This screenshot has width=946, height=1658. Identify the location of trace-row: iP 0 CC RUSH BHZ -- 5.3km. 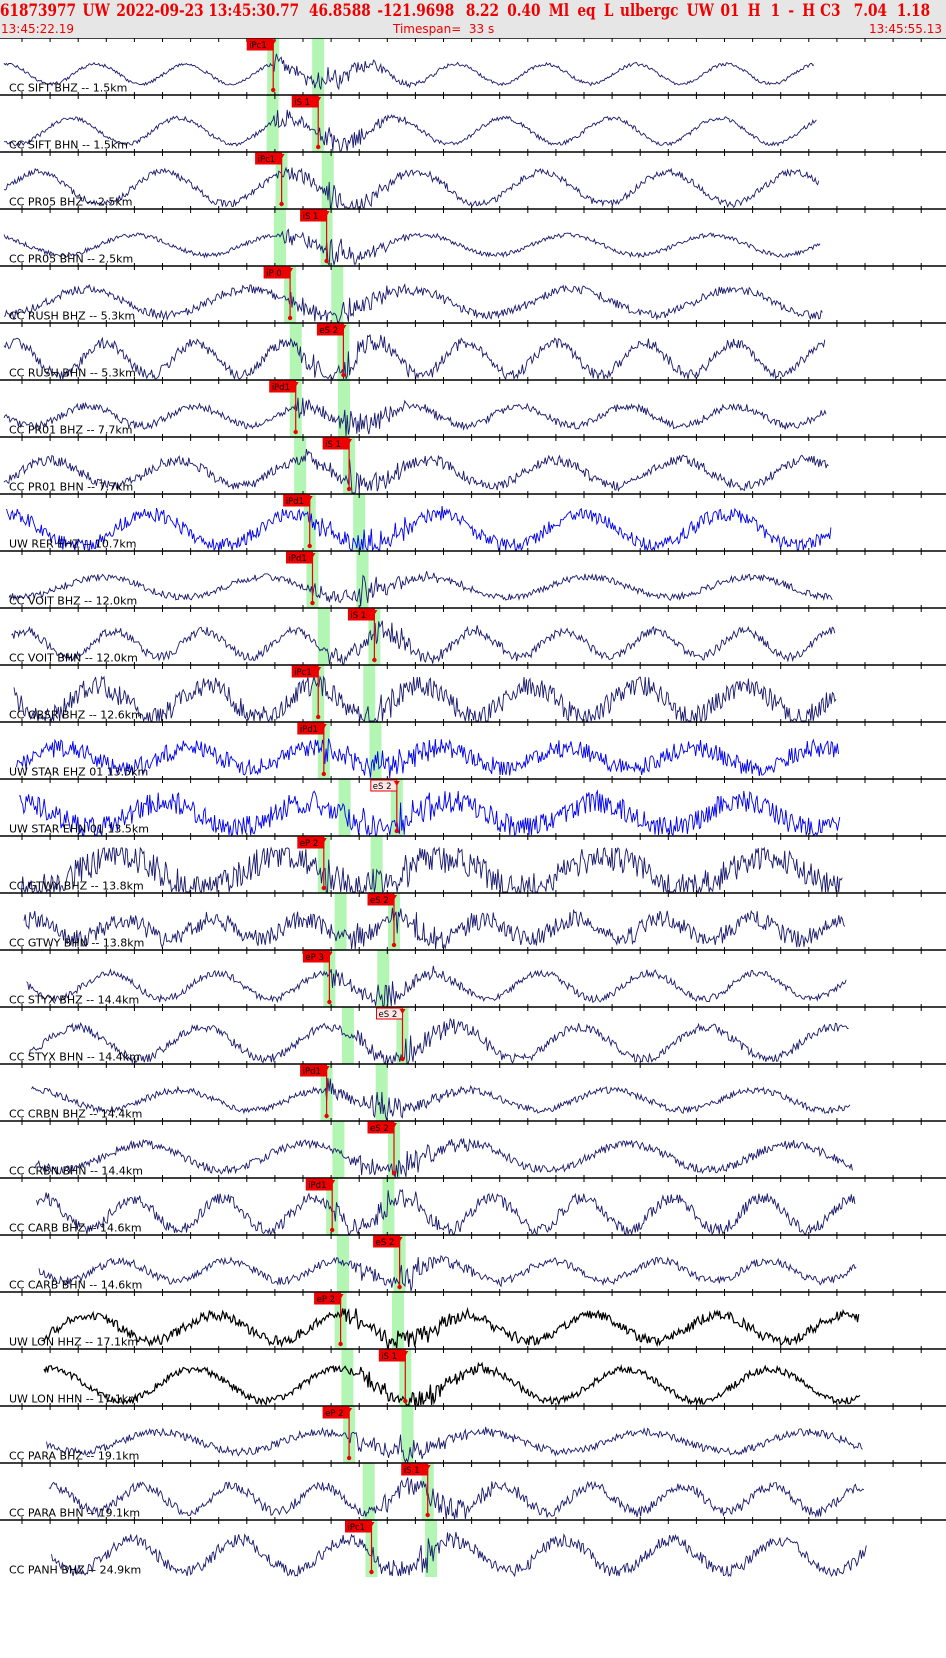
(473, 293).